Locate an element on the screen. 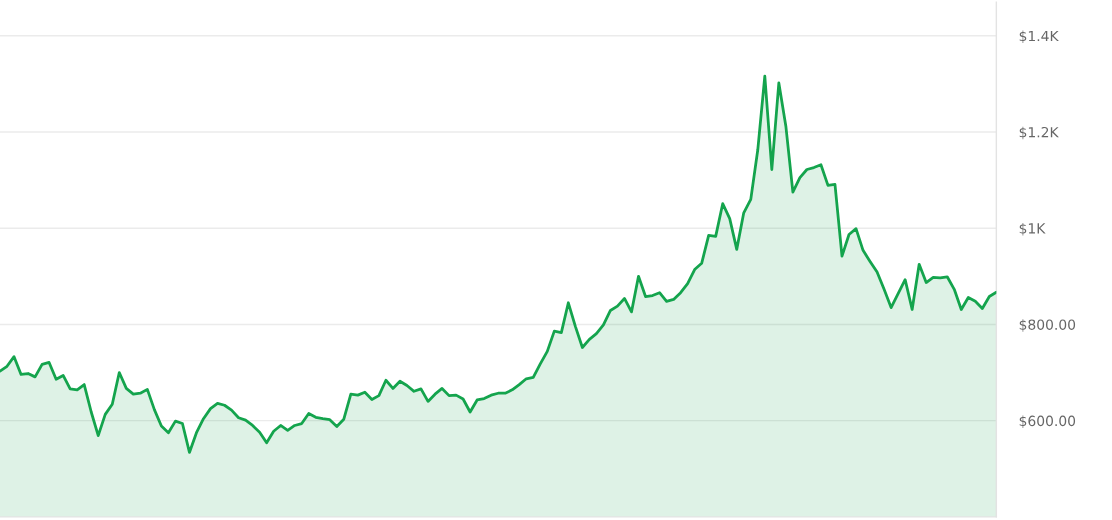 This screenshot has width=1112, height=520. y-tick-label: $800.00 is located at coordinates (1047, 325).